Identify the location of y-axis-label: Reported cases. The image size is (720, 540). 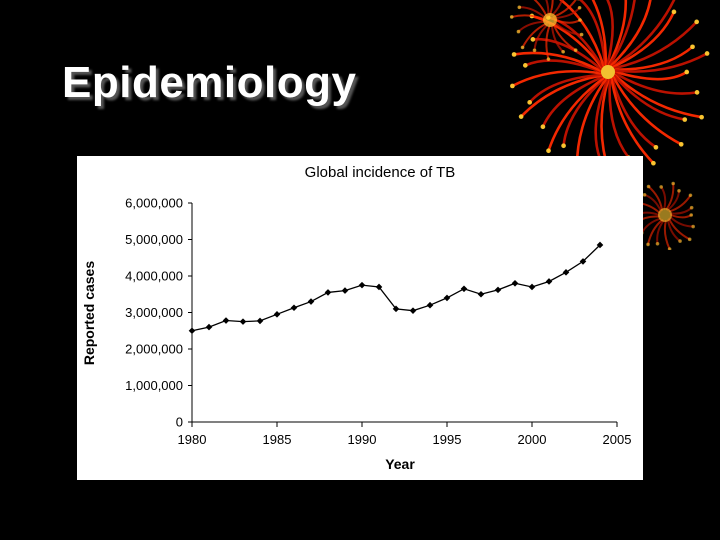
(89, 313).